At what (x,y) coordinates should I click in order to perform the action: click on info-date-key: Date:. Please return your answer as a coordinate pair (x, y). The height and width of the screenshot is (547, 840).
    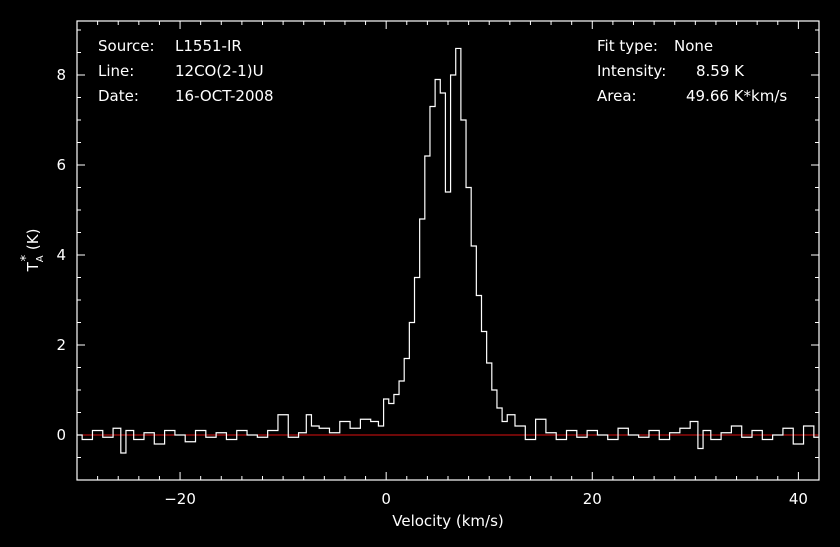
    Looking at the image, I should click on (118, 96).